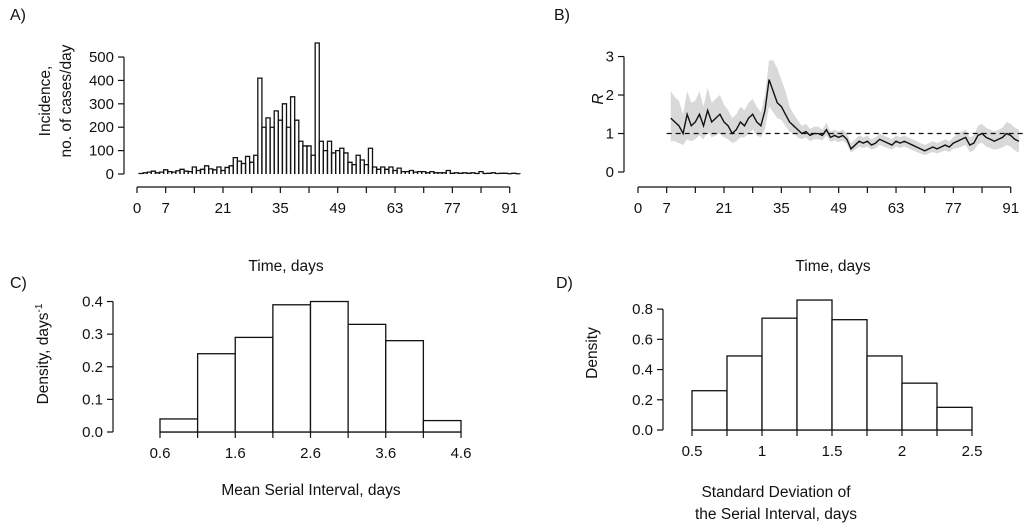 The width and height of the screenshot is (1030, 527). What do you see at coordinates (385, 453) in the screenshot?
I see `panel-c-xtick-label: 3.6` at bounding box center [385, 453].